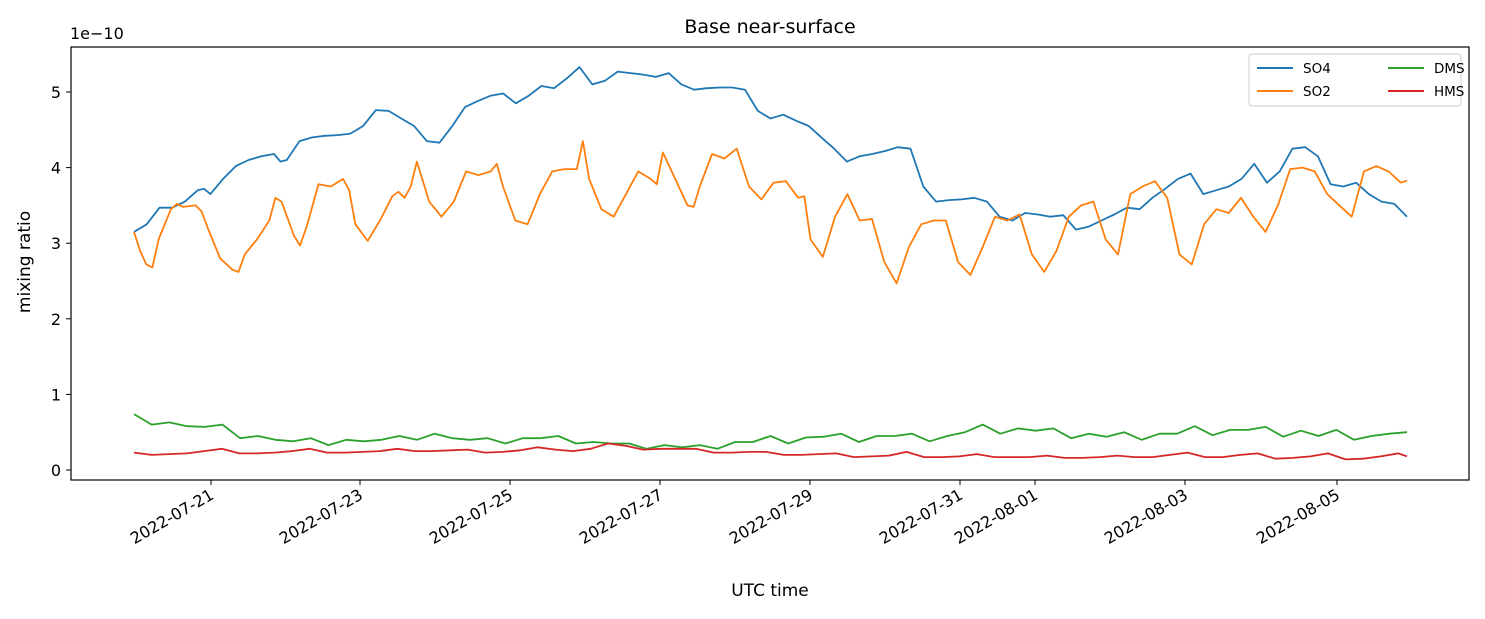  What do you see at coordinates (770, 431) in the screenshot?
I see `series-line-dms` at bounding box center [770, 431].